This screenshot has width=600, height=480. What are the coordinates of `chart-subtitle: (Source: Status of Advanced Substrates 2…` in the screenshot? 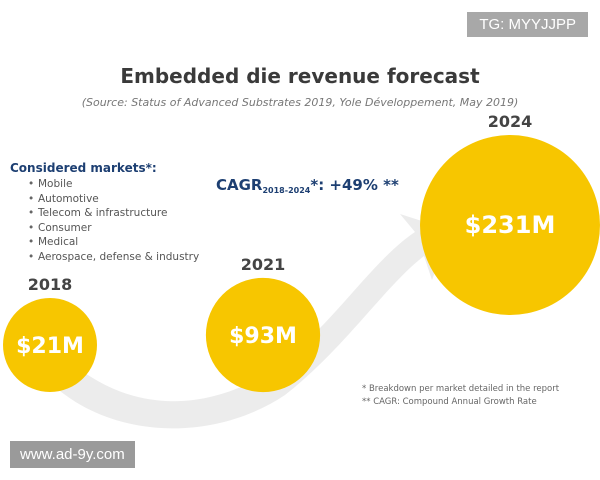 It's located at (300, 102).